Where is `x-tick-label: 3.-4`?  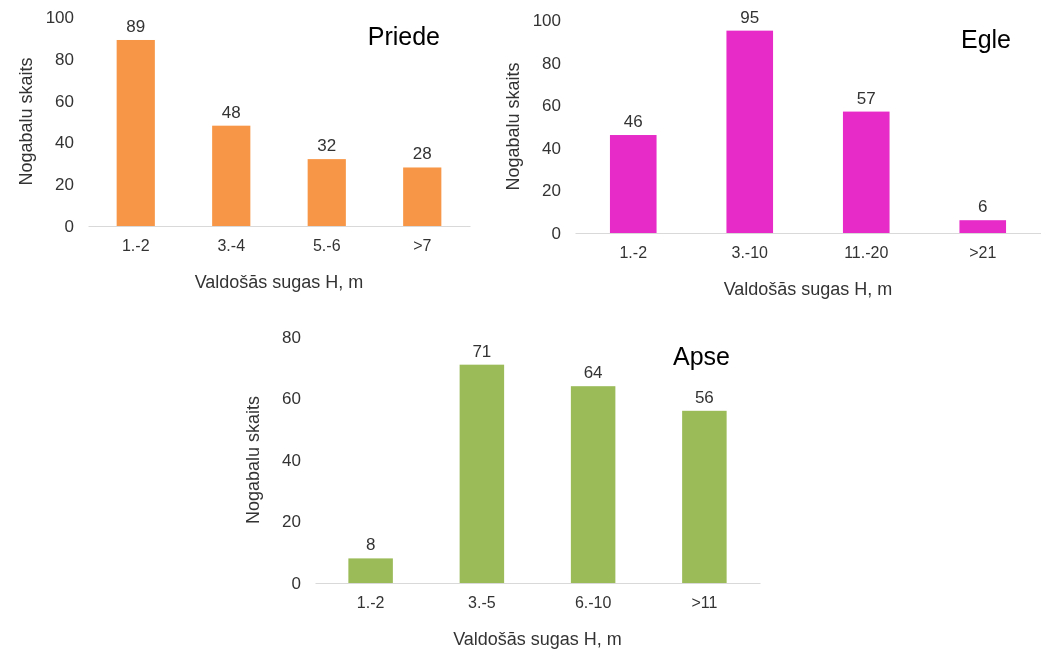 x-tick-label: 3.-4 is located at coordinates (231, 246).